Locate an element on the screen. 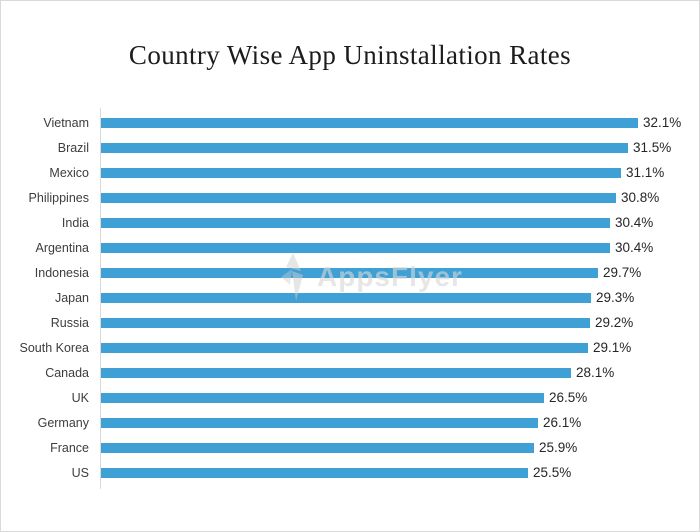 The height and width of the screenshot is (532, 700). bar-row: Argentina 30.4% is located at coordinates (350, 247).